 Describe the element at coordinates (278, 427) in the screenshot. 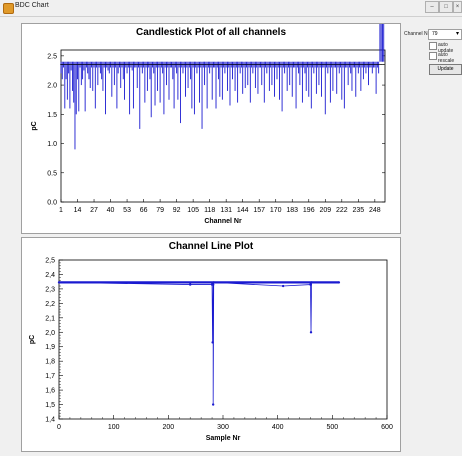

I see `x-tick-label: 400` at that location.